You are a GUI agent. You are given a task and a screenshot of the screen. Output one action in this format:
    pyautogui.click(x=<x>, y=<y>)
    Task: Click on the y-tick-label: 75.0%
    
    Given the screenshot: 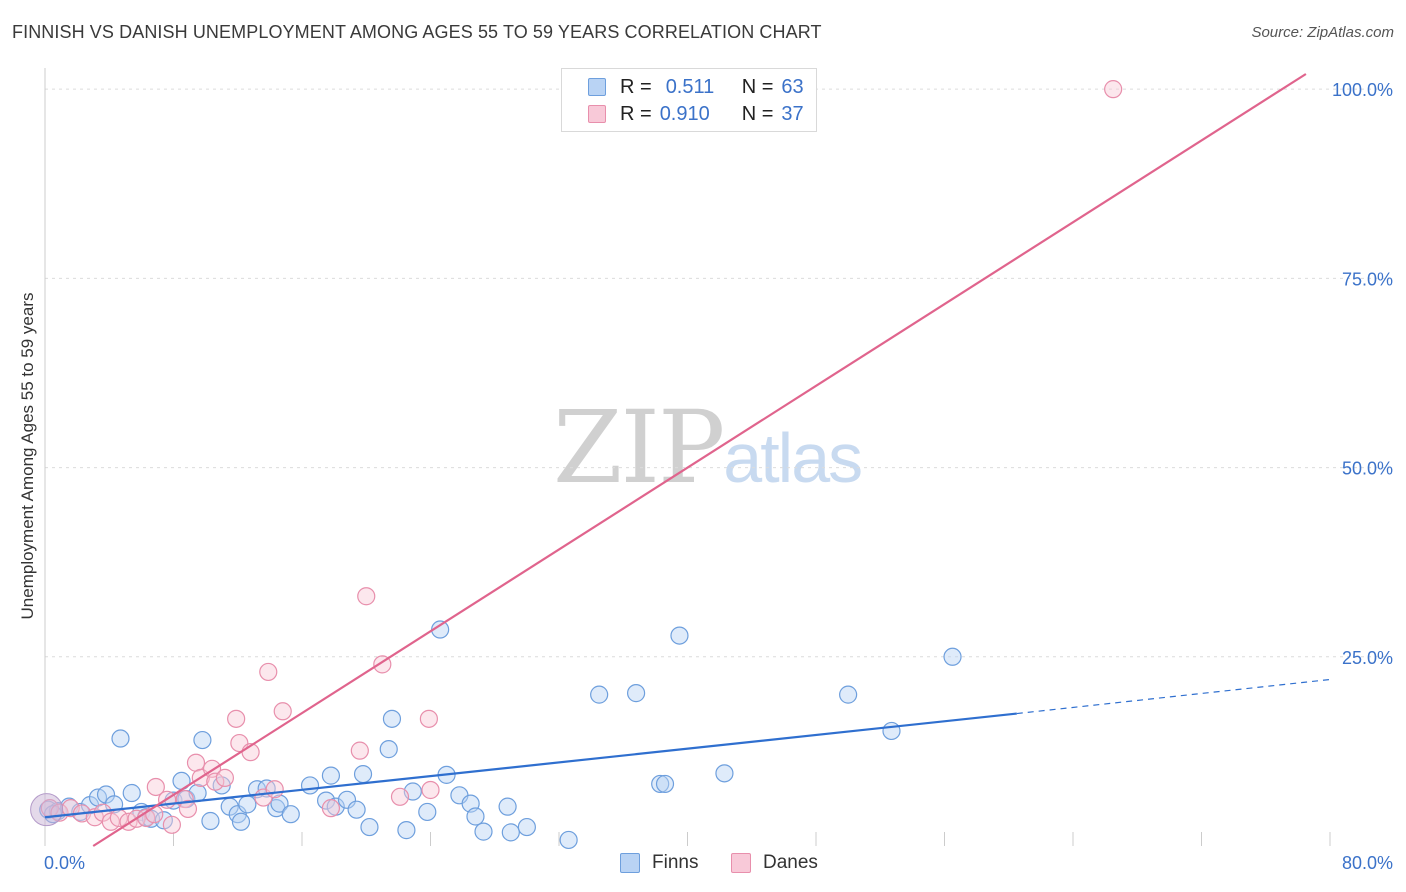 What is the action you would take?
    pyautogui.click(x=1367, y=279)
    